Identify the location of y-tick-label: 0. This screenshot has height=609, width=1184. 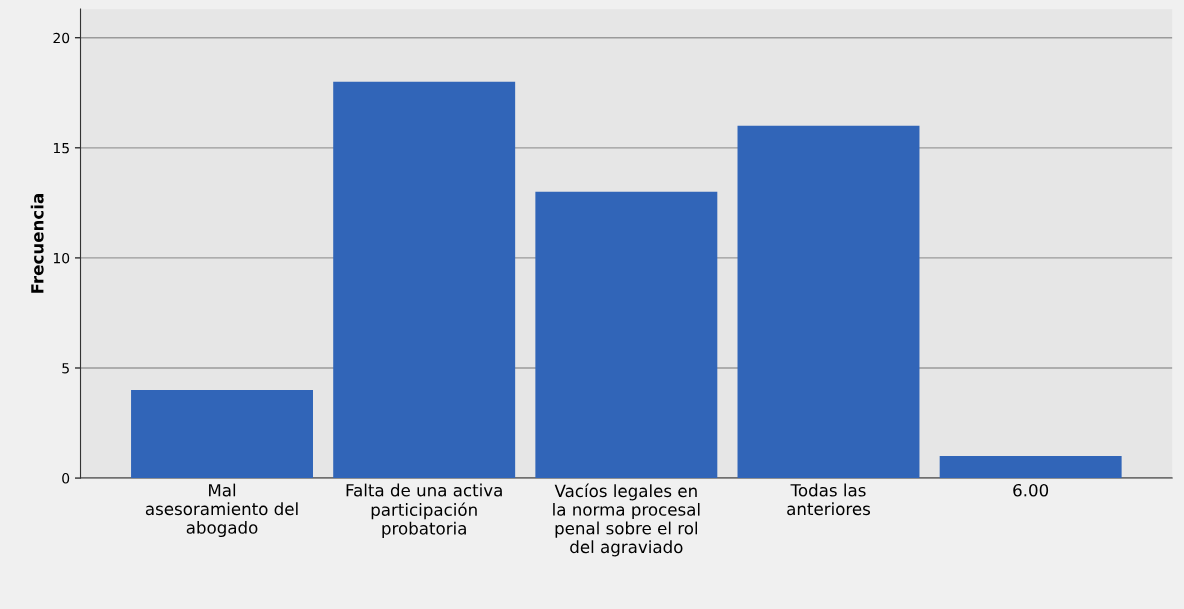
(66, 478).